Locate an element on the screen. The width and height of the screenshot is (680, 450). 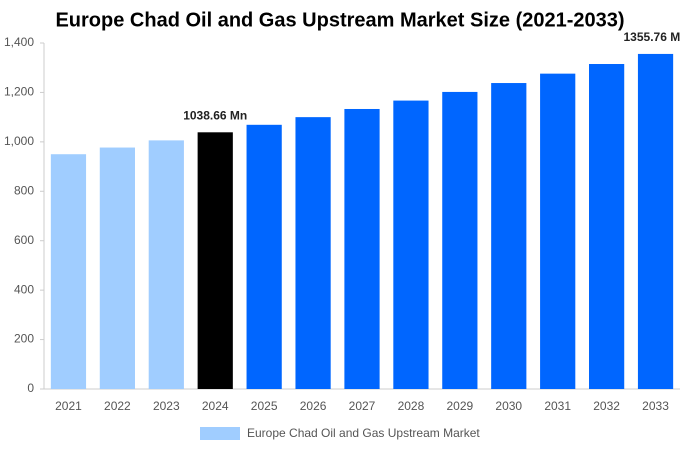
x-tick-label: 2024 is located at coordinates (215, 406).